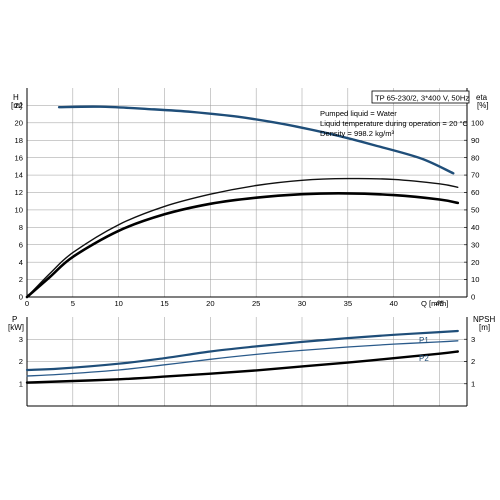 The width and height of the screenshot is (500, 500). I want to click on y-tick-label-right: 60, so click(475, 192).